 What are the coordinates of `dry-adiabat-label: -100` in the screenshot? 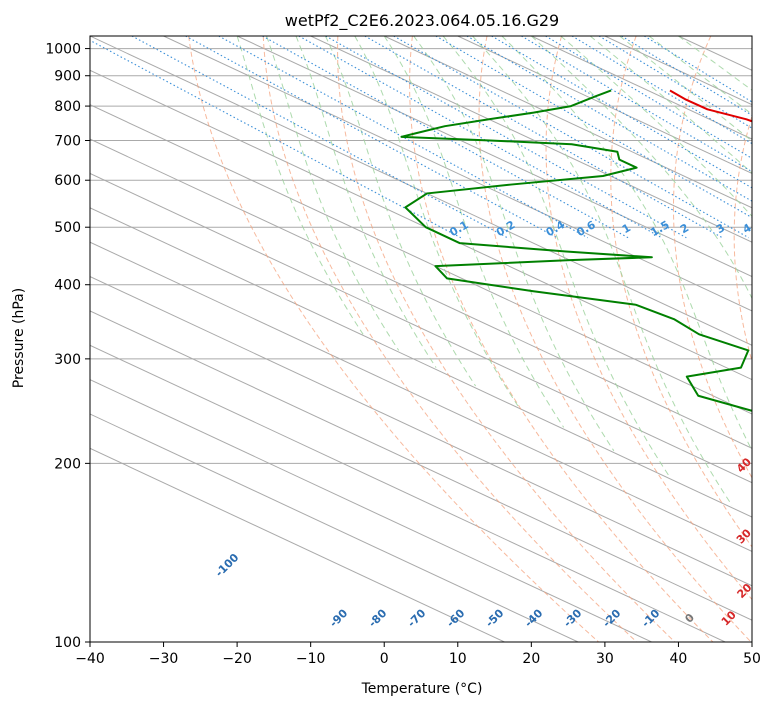 It's located at (227, 565).